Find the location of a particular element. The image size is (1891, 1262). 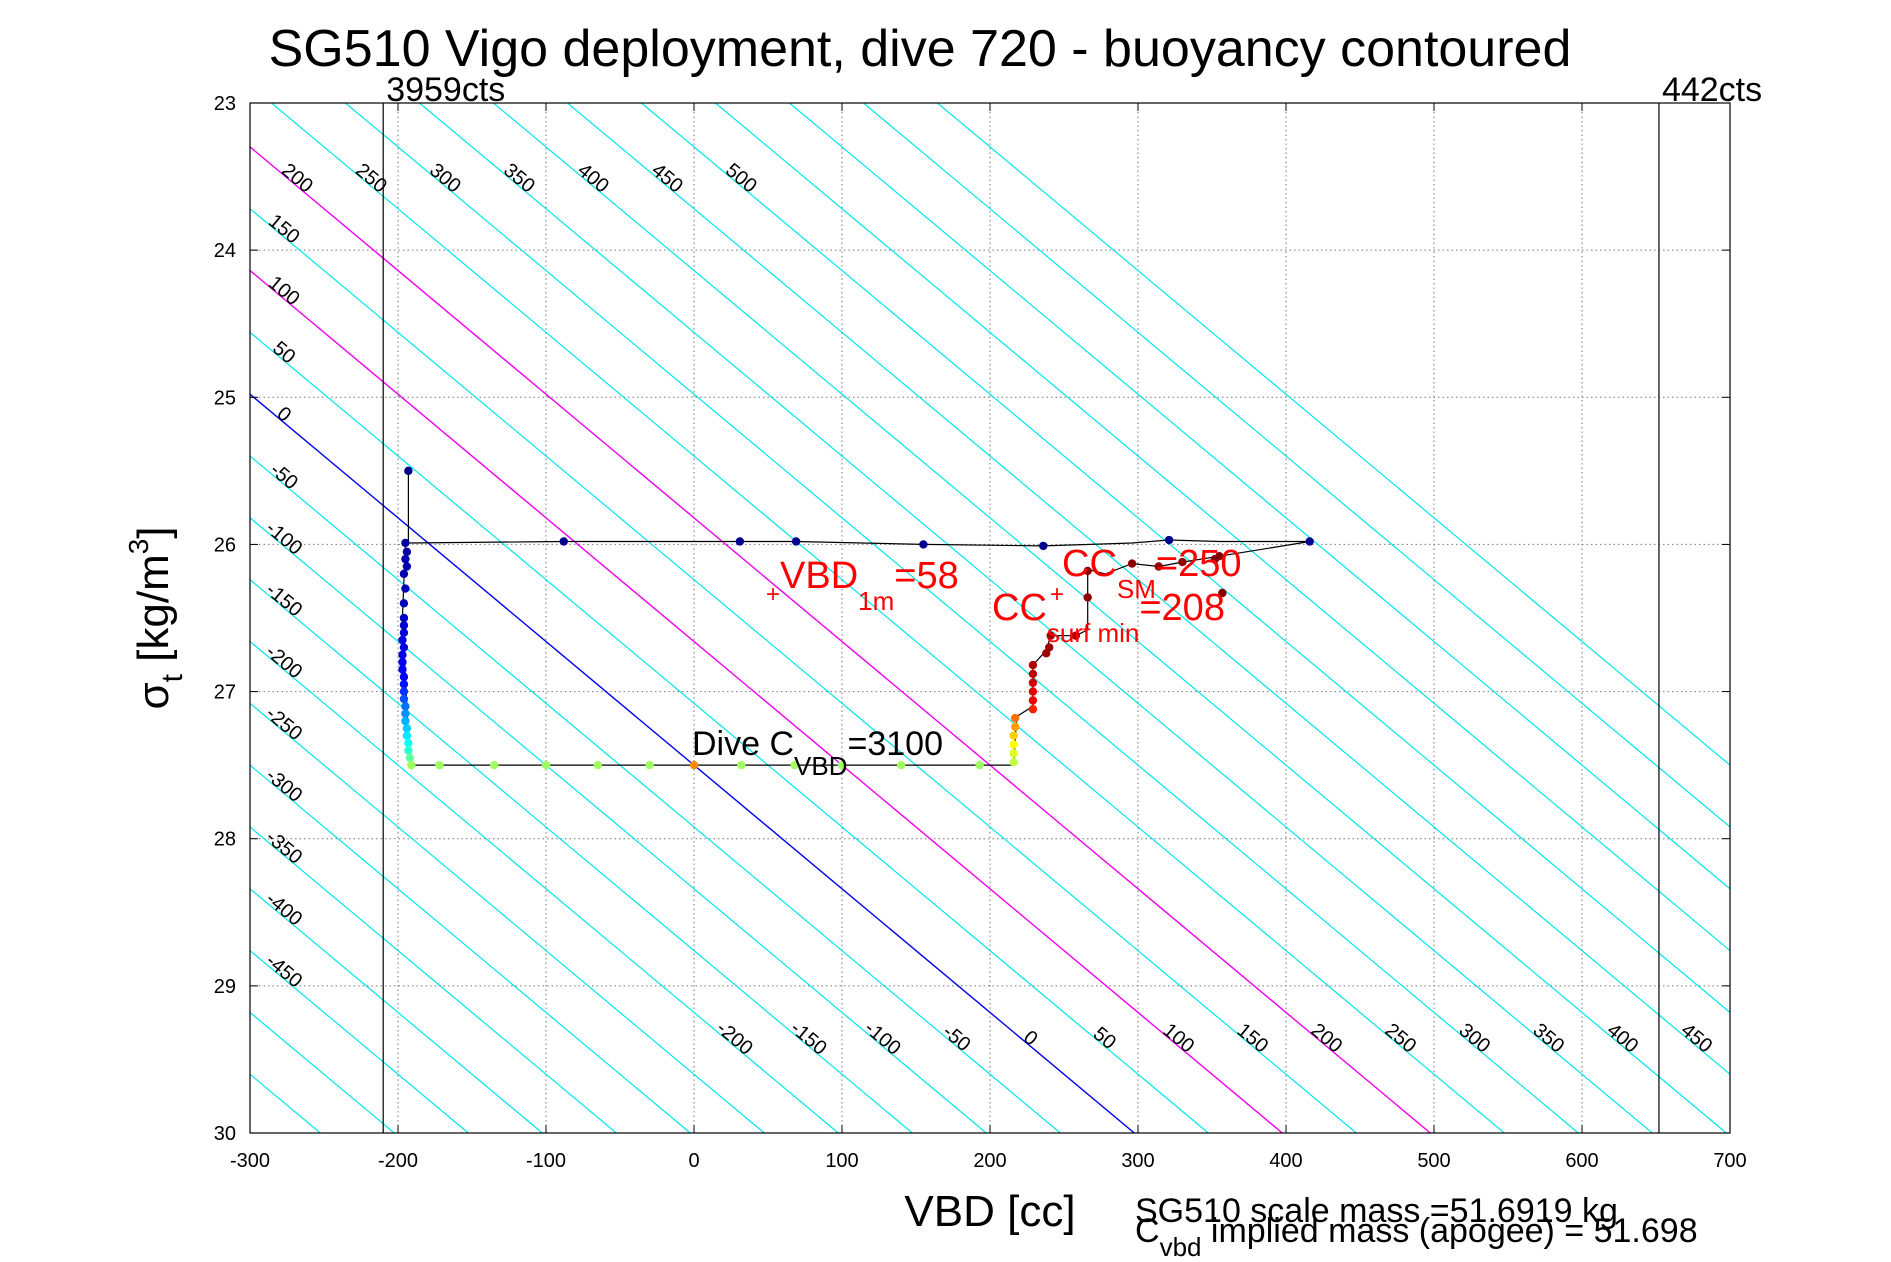

x-tick-label: -100 is located at coordinates (546, 1161).